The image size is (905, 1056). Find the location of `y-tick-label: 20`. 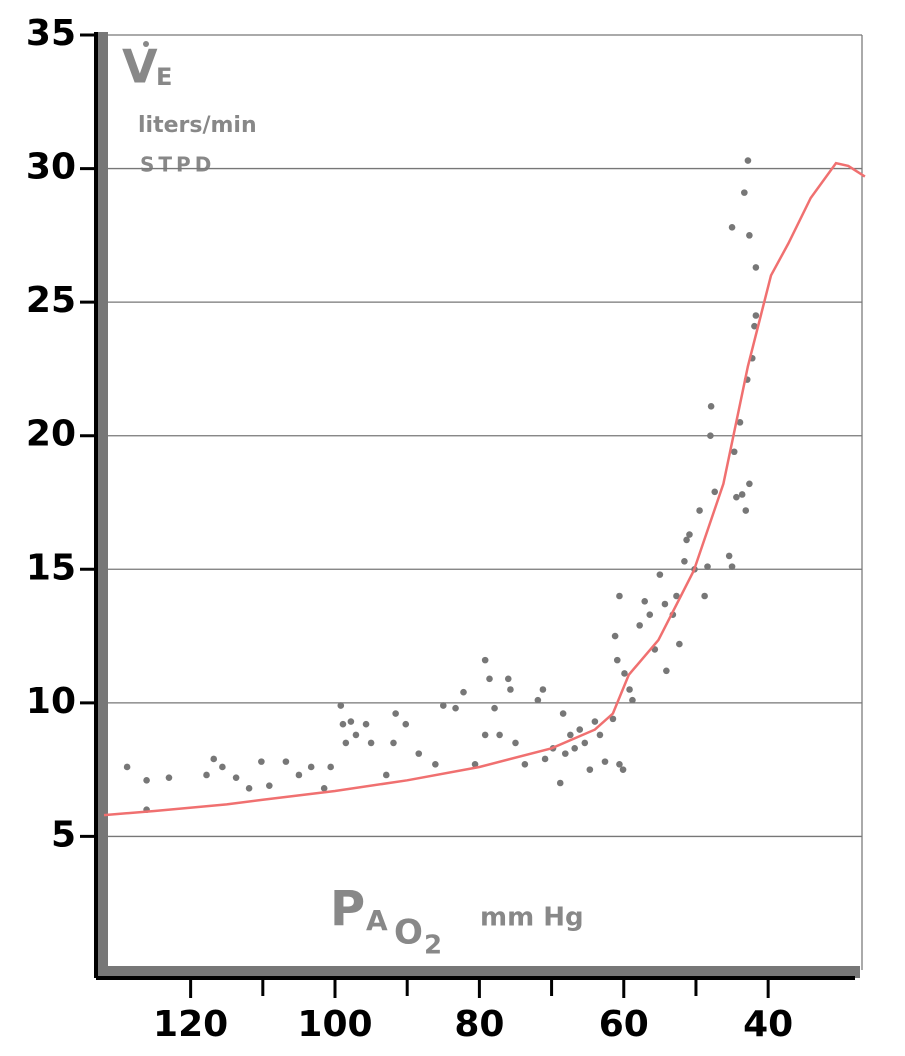

y-tick-label: 20 is located at coordinates (51, 434).